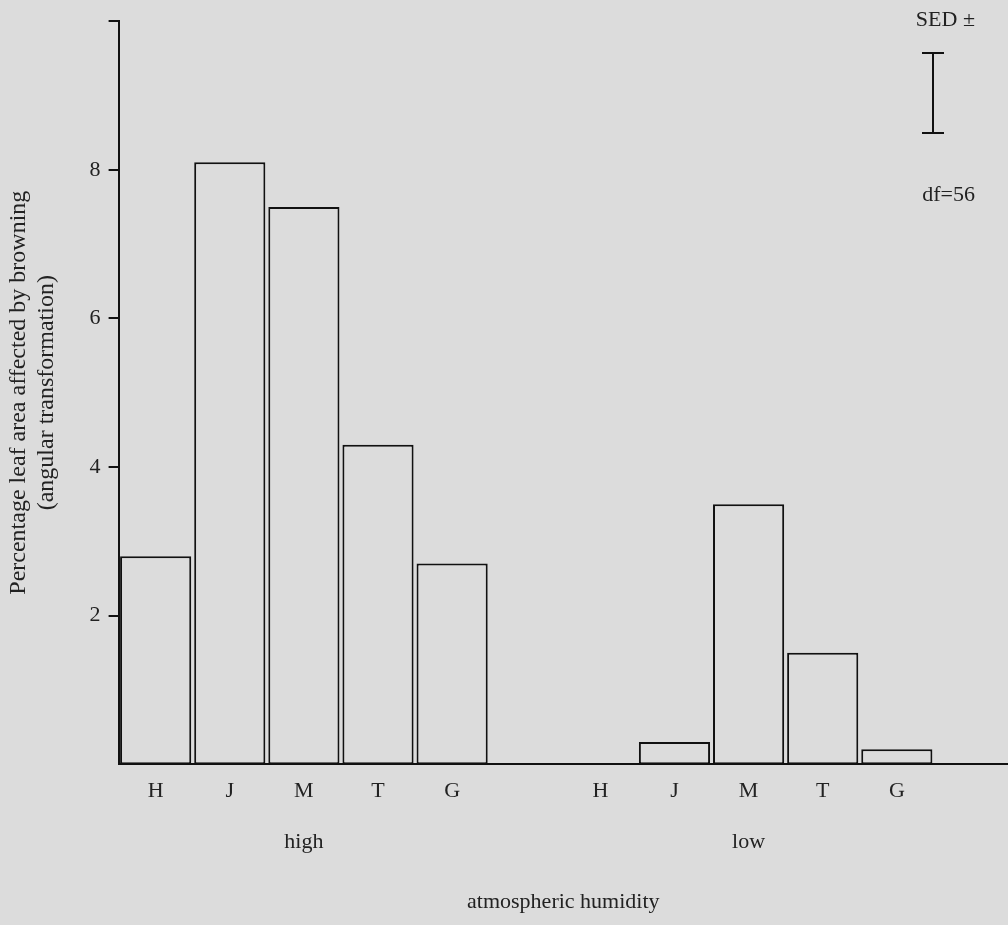 Image resolution: width=1008 pixels, height=925 pixels. Describe the element at coordinates (95, 614) in the screenshot. I see `y-tick-label: 2` at that location.